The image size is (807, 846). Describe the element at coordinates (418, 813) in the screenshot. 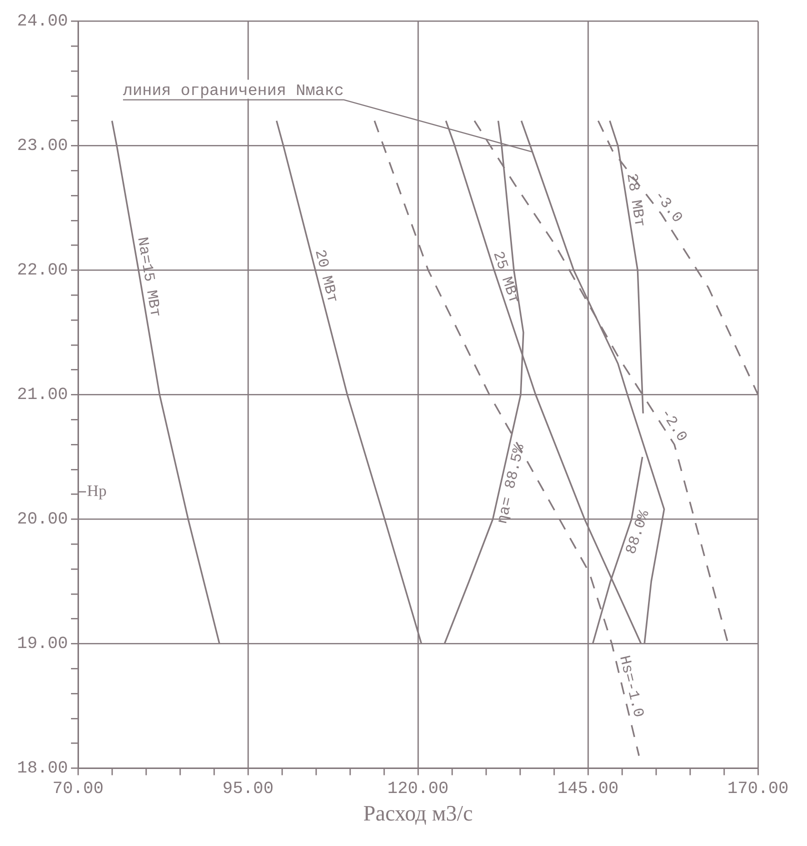

I see `x-axis-title: Расход м3/с` at that location.